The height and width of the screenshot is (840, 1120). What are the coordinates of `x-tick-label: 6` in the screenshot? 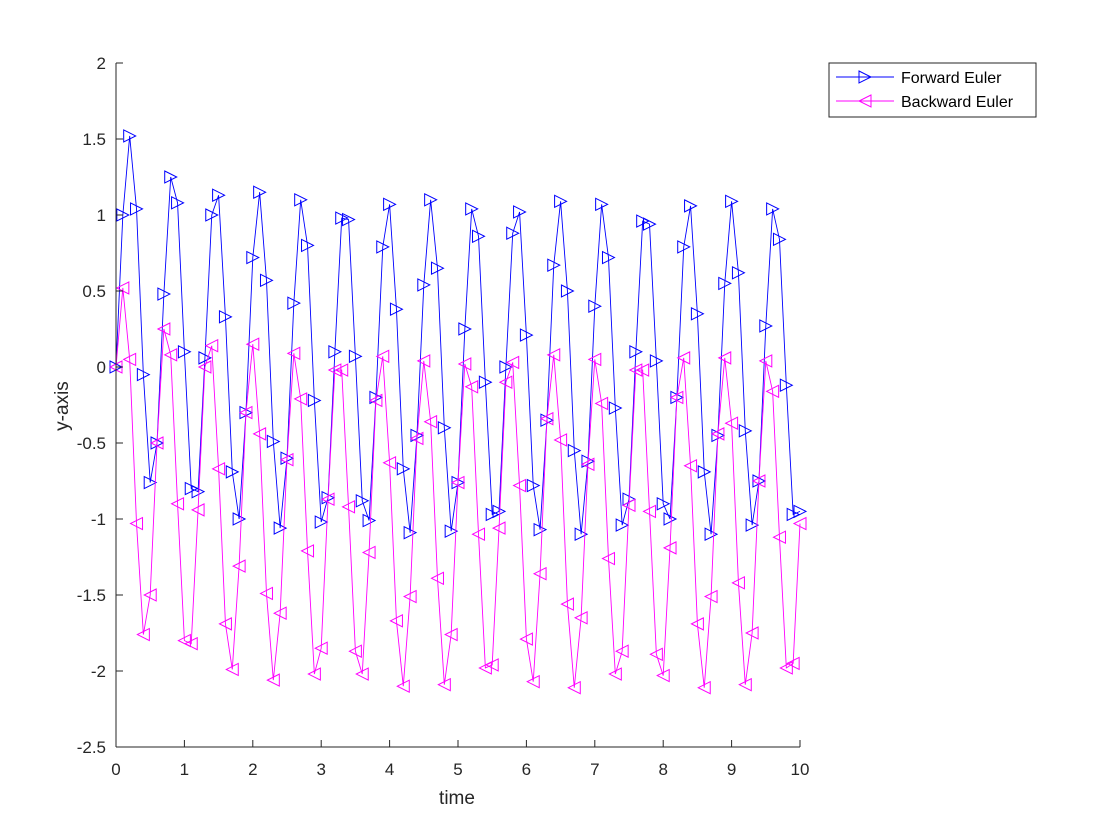 It's located at (526, 769).